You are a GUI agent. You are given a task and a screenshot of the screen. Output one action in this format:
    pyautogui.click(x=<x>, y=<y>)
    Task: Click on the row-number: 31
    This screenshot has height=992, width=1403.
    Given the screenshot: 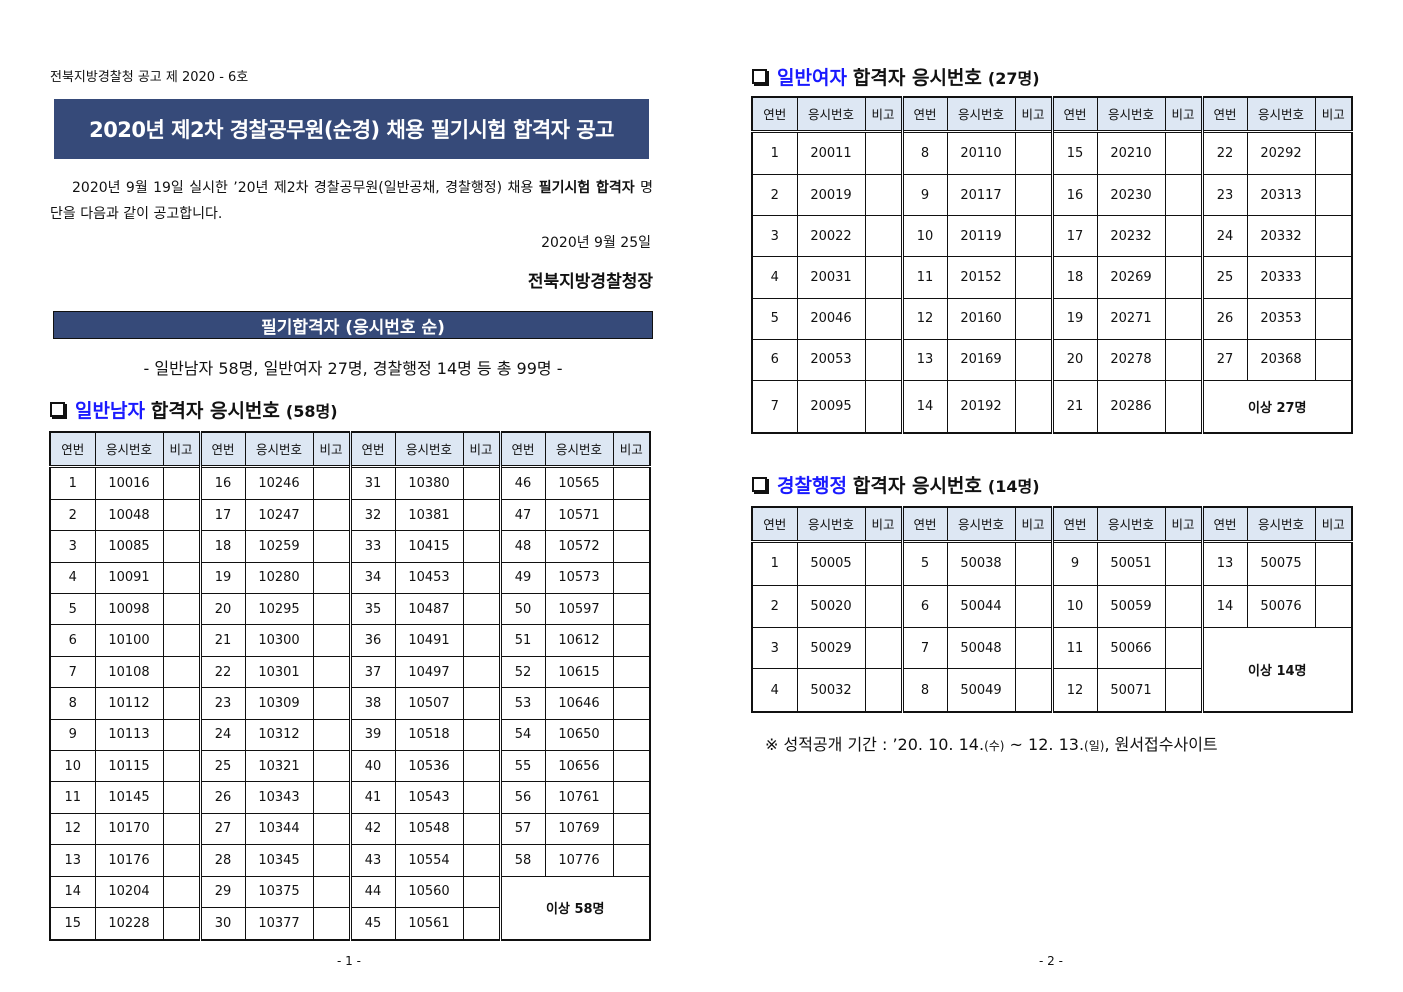 What is the action you would take?
    pyautogui.click(x=372, y=482)
    